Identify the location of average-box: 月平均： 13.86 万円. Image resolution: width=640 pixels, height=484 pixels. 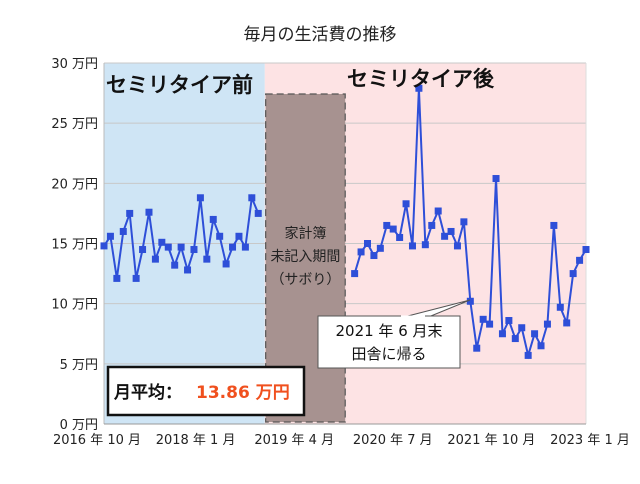
(206, 391).